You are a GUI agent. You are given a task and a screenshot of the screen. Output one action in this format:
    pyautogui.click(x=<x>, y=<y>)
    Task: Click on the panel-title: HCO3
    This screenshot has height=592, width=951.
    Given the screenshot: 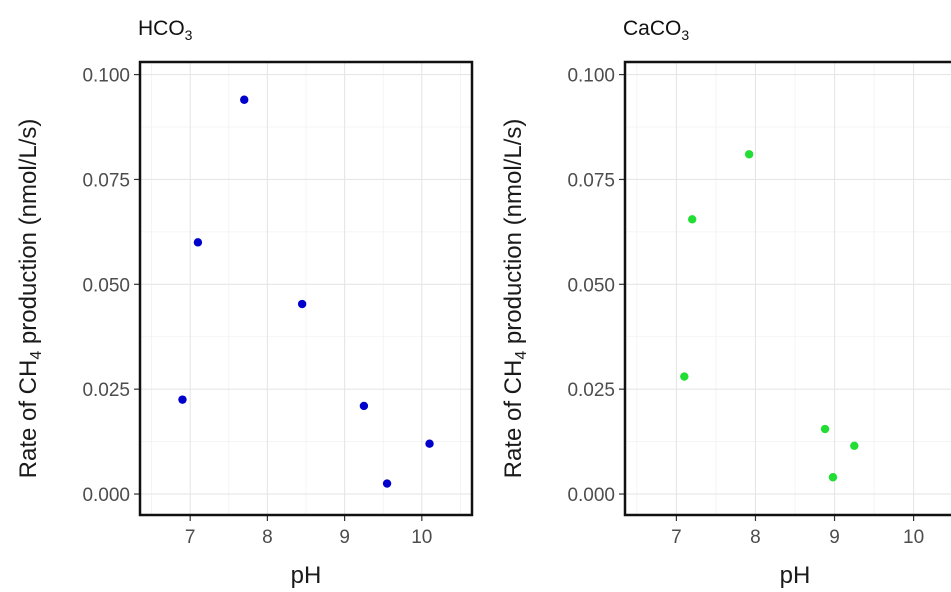 What is the action you would take?
    pyautogui.click(x=165, y=30)
    